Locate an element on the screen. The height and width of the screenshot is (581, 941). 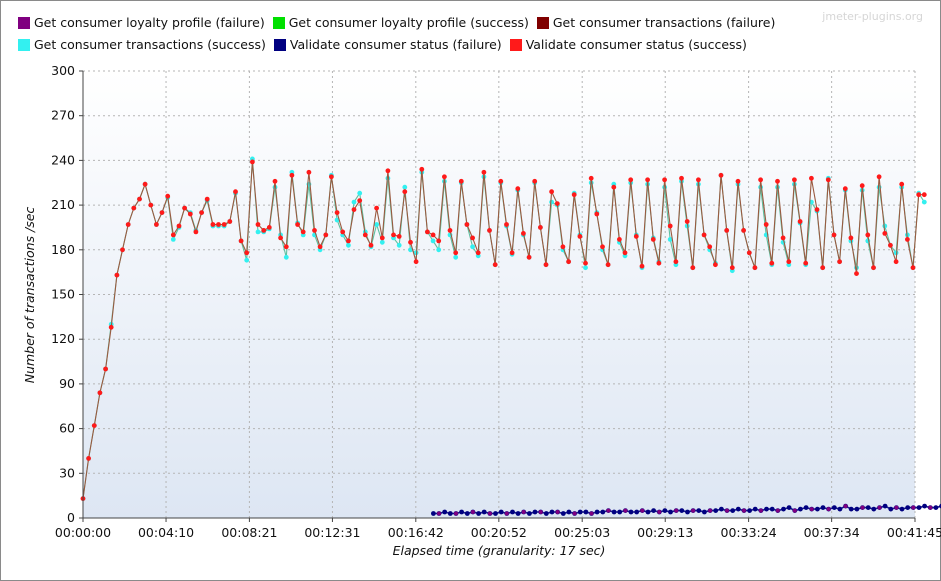
y-axis-ticks: 0 30 60 90 120 150 180 210 240 270 300 is located at coordinates (67, 294).